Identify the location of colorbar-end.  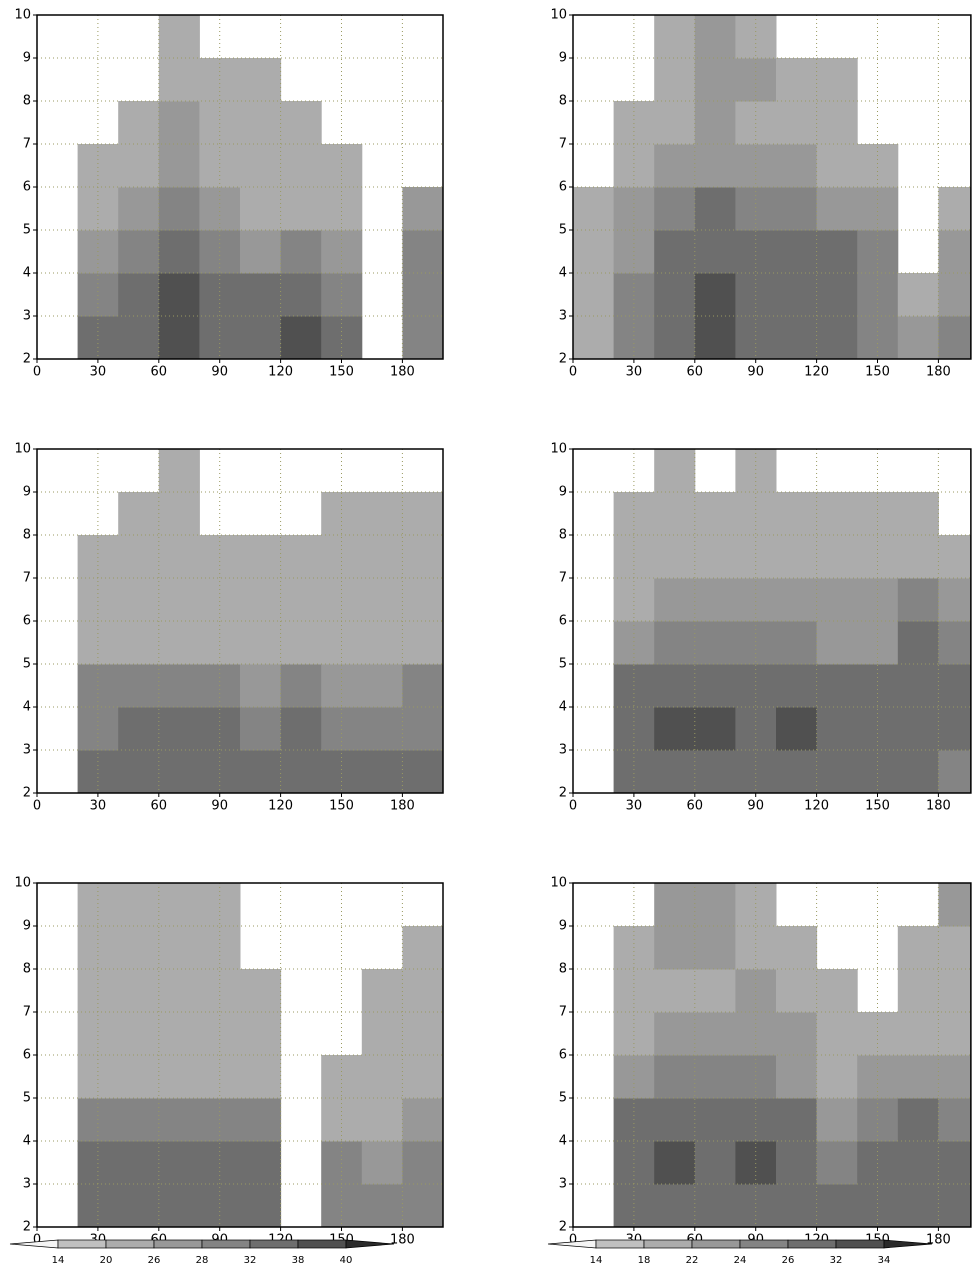
(370, 1244).